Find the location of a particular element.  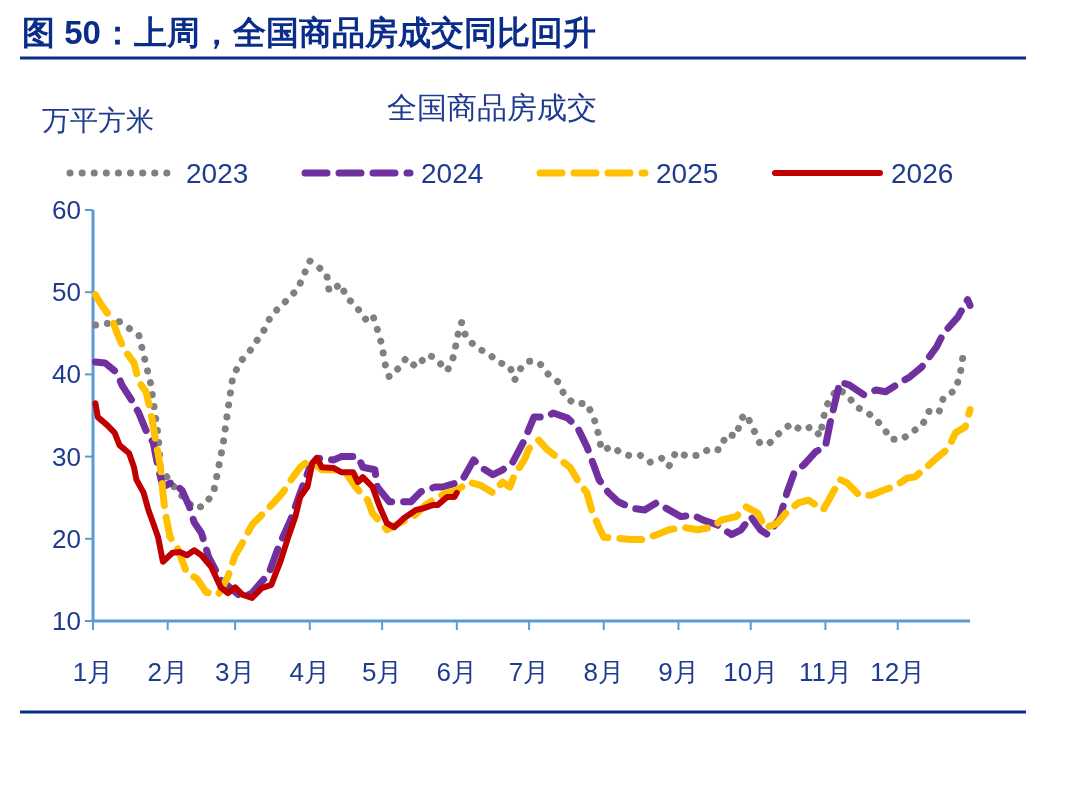

x-tick-label: 12月 is located at coordinates (898, 672).